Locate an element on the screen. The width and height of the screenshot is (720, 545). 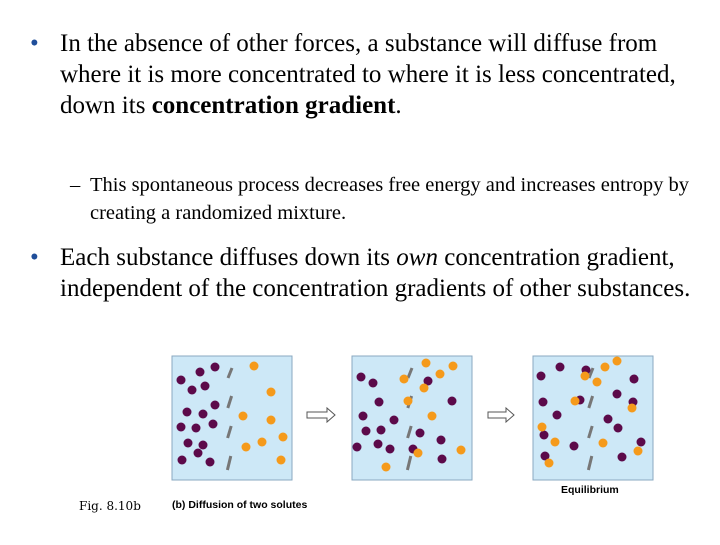
chamber-background is located at coordinates (412, 418).